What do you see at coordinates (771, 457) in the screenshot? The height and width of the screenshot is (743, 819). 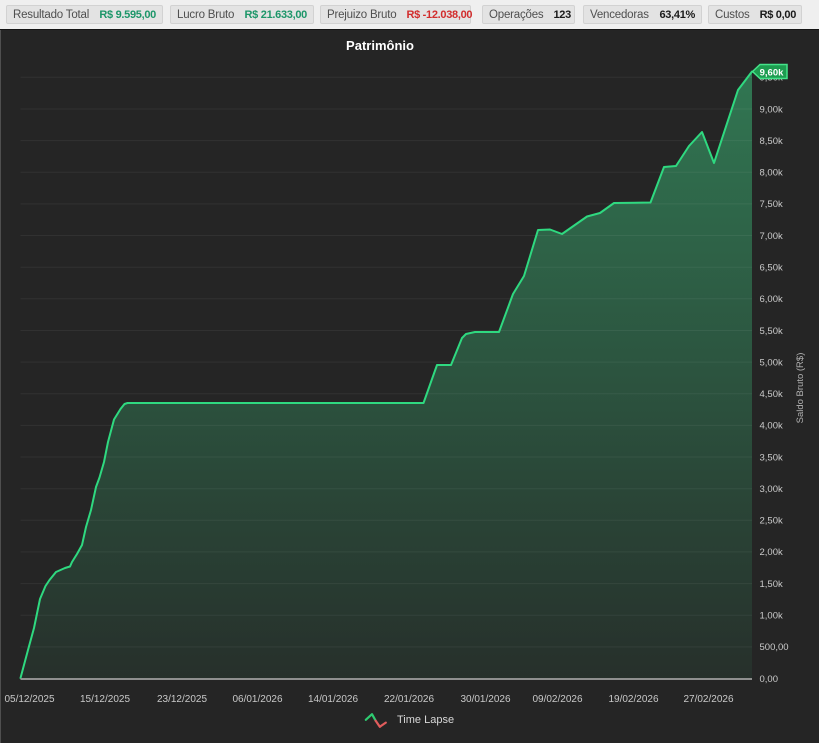 I see `svg-text: 3,50k` at bounding box center [771, 457].